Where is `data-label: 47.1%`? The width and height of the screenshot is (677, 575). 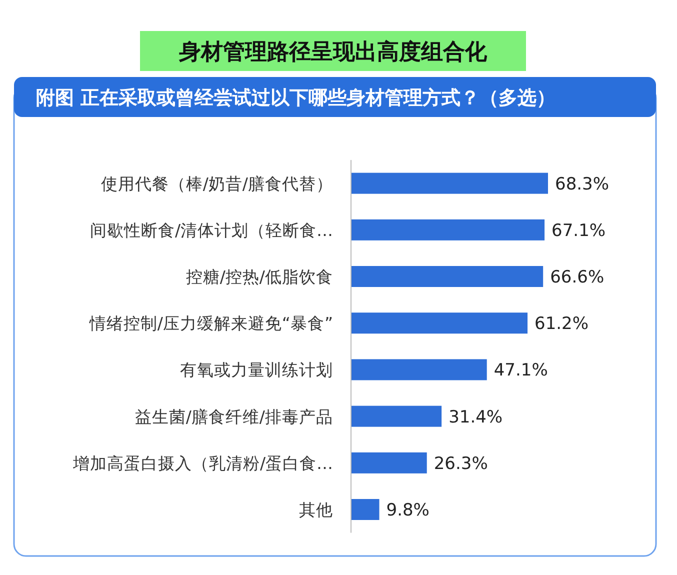 data-label: 47.1% is located at coordinates (521, 370).